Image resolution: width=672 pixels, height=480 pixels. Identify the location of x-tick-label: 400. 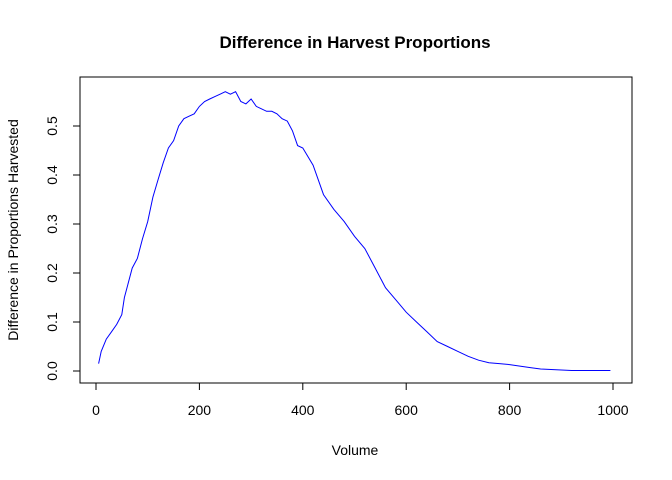
(303, 410).